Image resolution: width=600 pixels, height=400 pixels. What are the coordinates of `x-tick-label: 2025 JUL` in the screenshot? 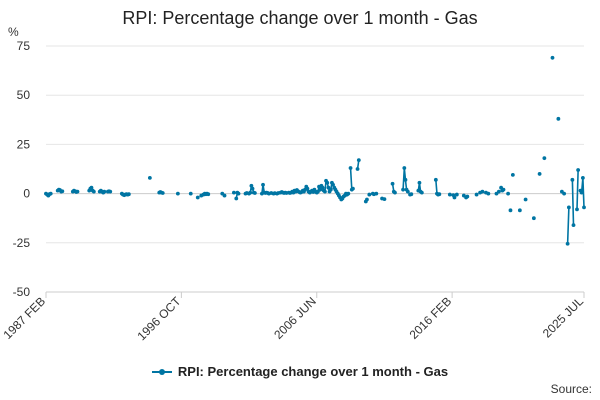 It's located at (563, 317).